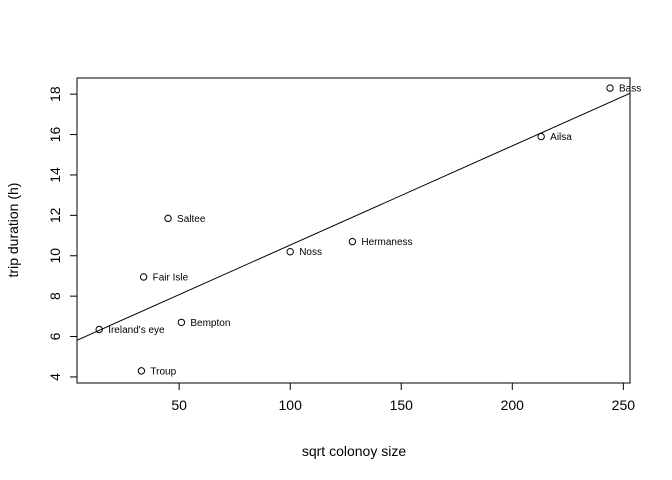  What do you see at coordinates (386, 242) in the screenshot?
I see `point-label: Hermaness` at bounding box center [386, 242].